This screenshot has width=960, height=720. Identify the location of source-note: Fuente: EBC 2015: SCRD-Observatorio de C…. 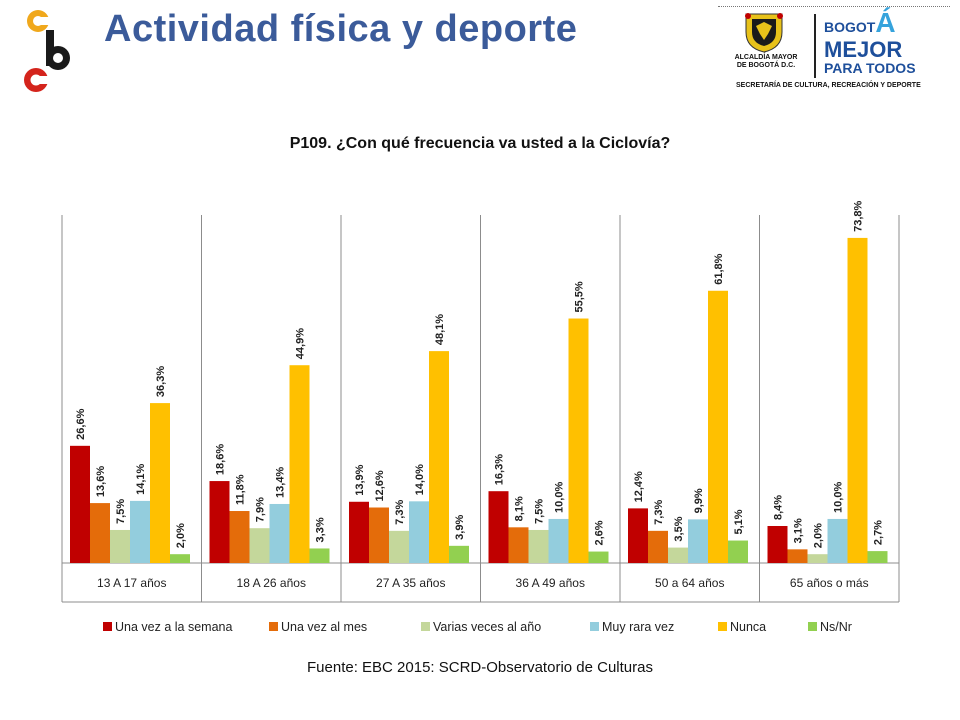
(480, 667).